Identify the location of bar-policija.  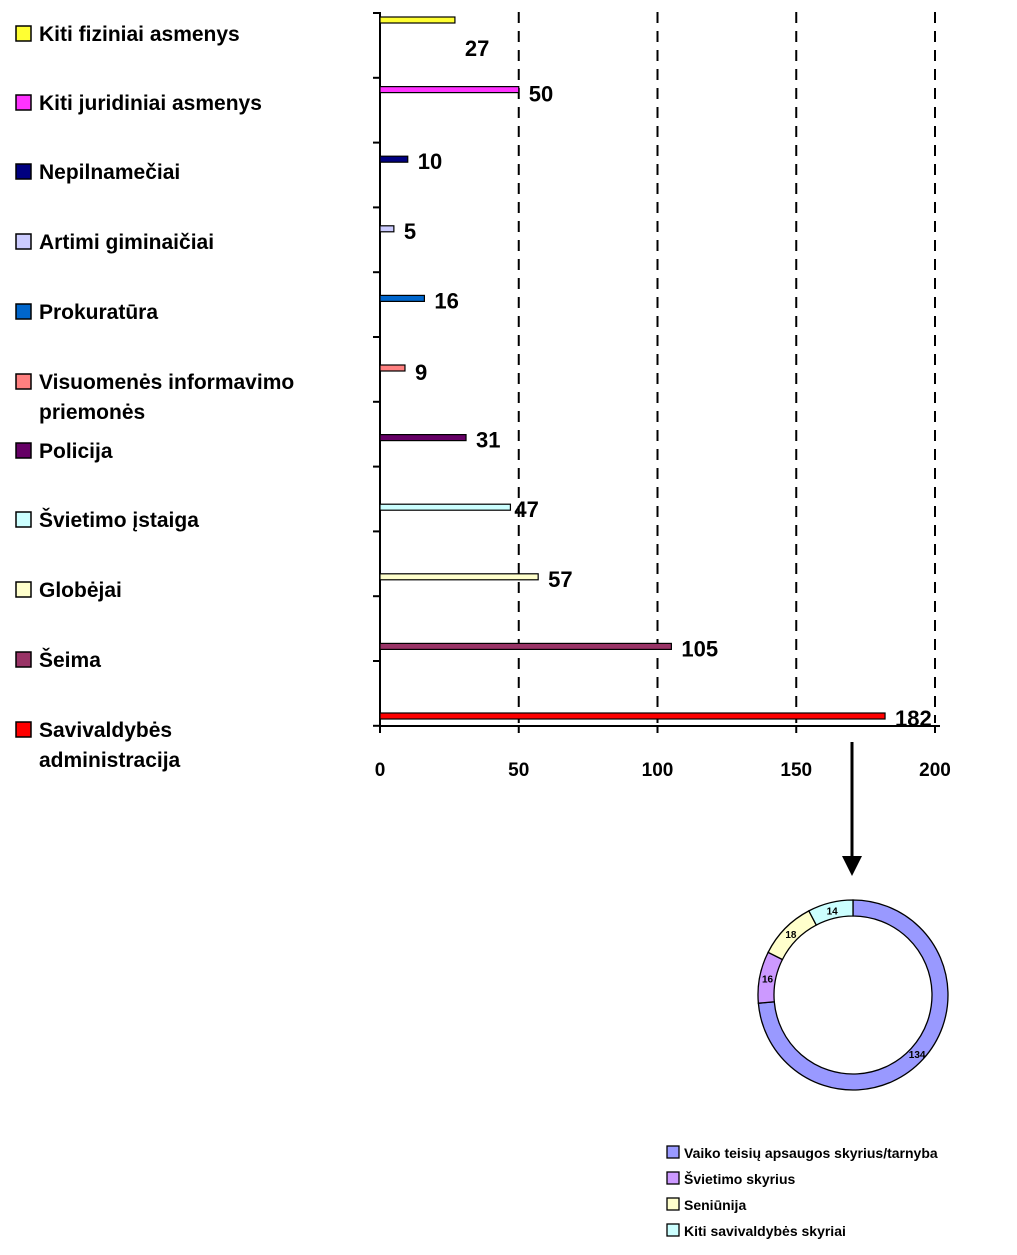
(423, 438).